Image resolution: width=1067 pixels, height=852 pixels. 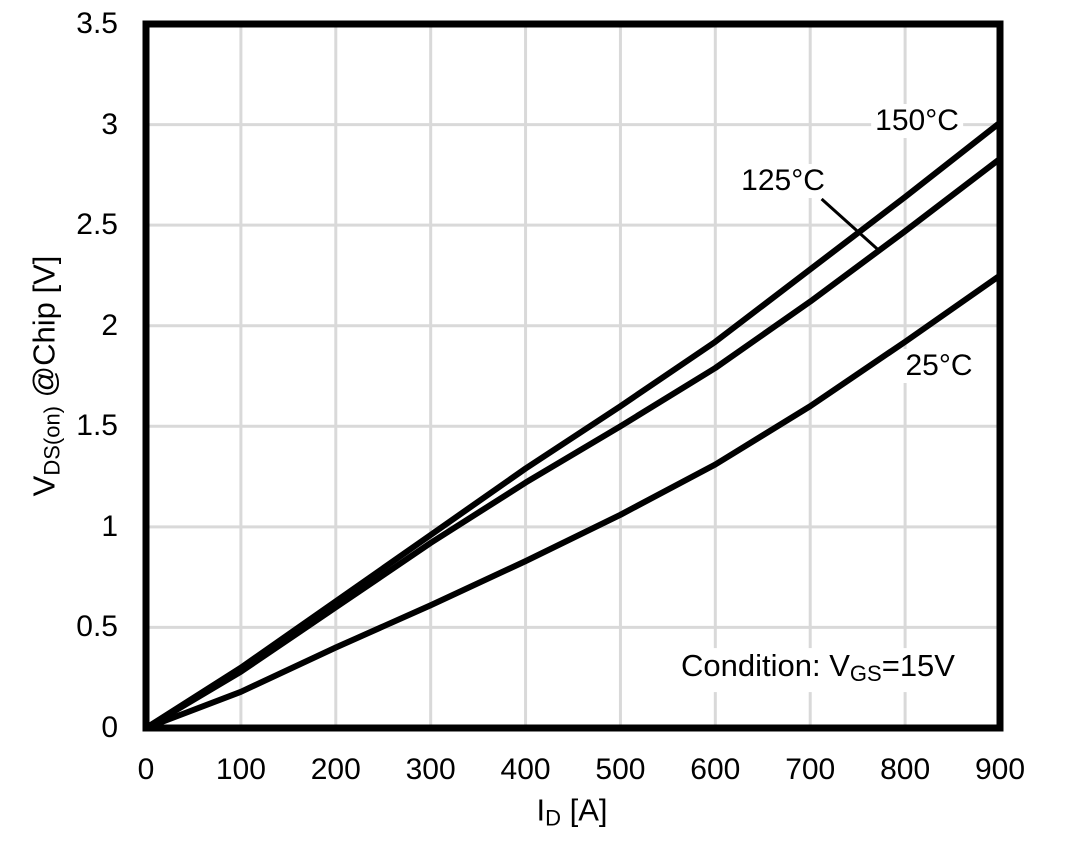 What do you see at coordinates (553, 818) in the screenshot?
I see `x-axis-title-subscript: D` at bounding box center [553, 818].